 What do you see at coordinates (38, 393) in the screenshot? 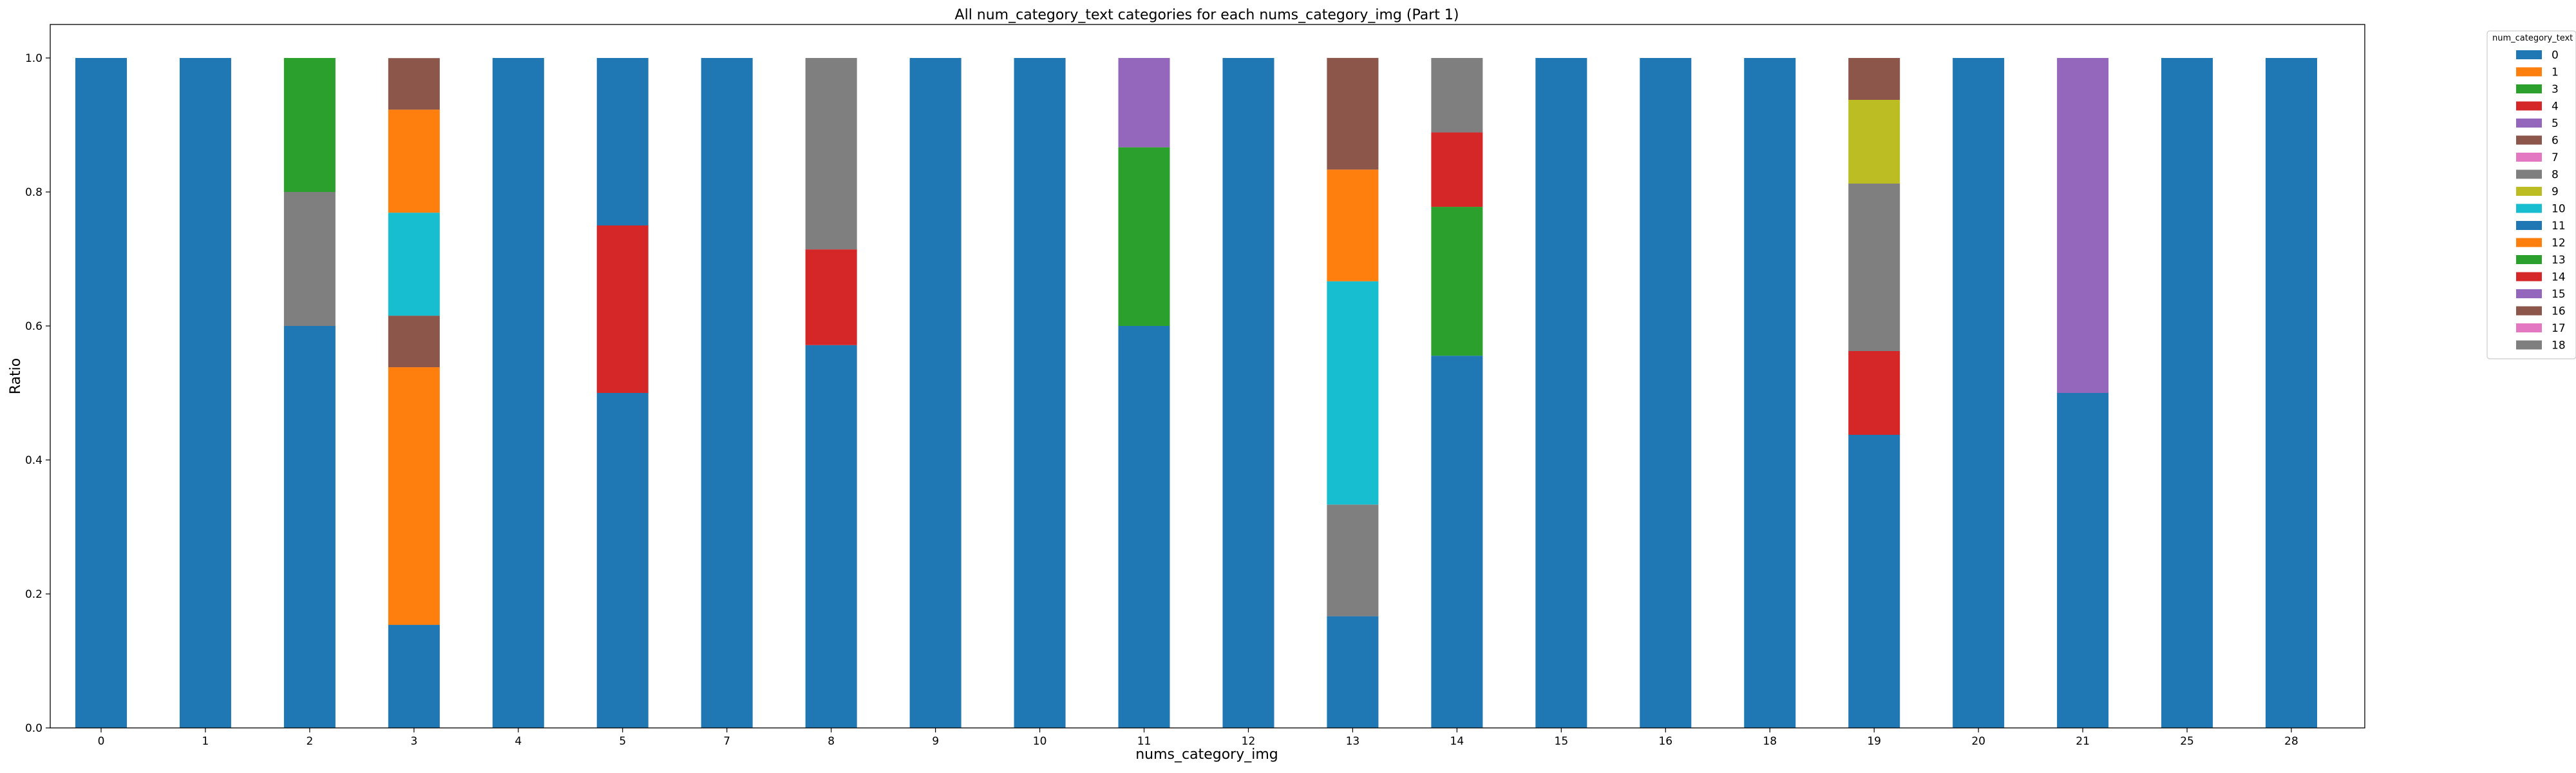
I see `y-axis: 0.0 0.2 0.4 0.6 0.8 1.0` at bounding box center [38, 393].